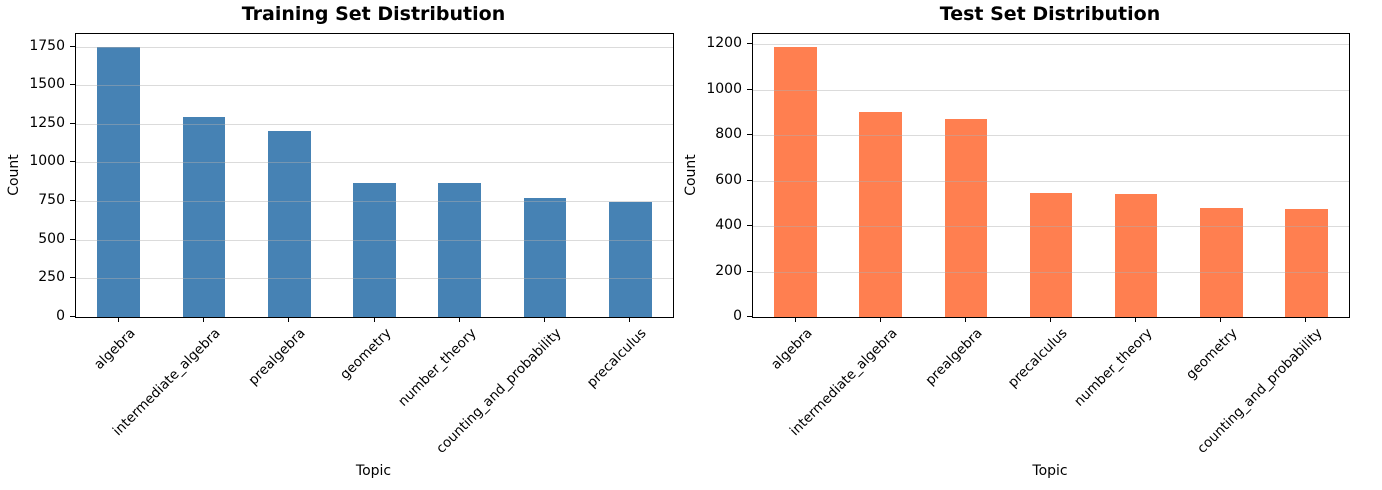  What do you see at coordinates (1050, 471) in the screenshot?
I see `test-x-axis-label: Topic` at bounding box center [1050, 471].